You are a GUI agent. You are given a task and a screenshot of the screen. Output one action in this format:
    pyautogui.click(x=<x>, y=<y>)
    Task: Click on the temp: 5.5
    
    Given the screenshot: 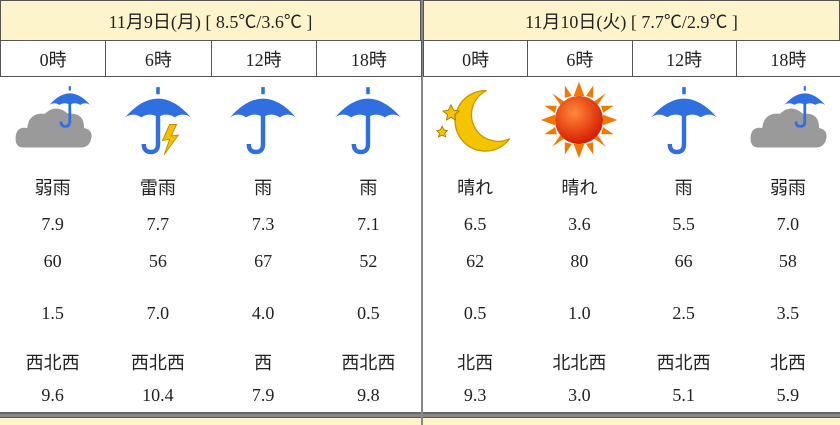 What is the action you would take?
    pyautogui.click(x=683, y=224)
    